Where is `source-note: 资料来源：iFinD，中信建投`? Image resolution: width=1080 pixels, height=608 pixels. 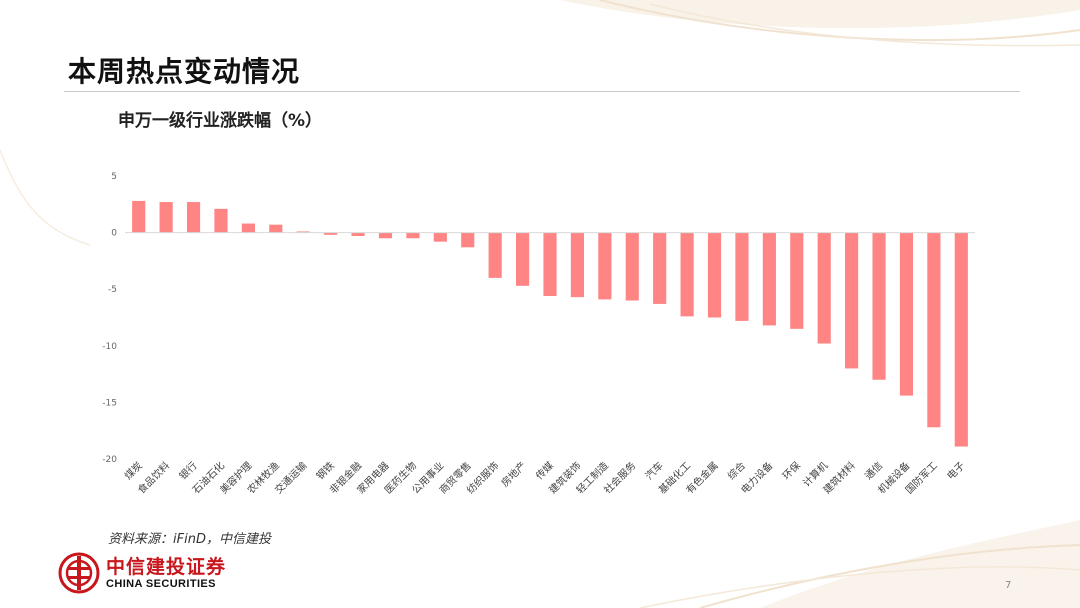
source-note: 资料来源：iFinD，中信建投 is located at coordinates (189, 537).